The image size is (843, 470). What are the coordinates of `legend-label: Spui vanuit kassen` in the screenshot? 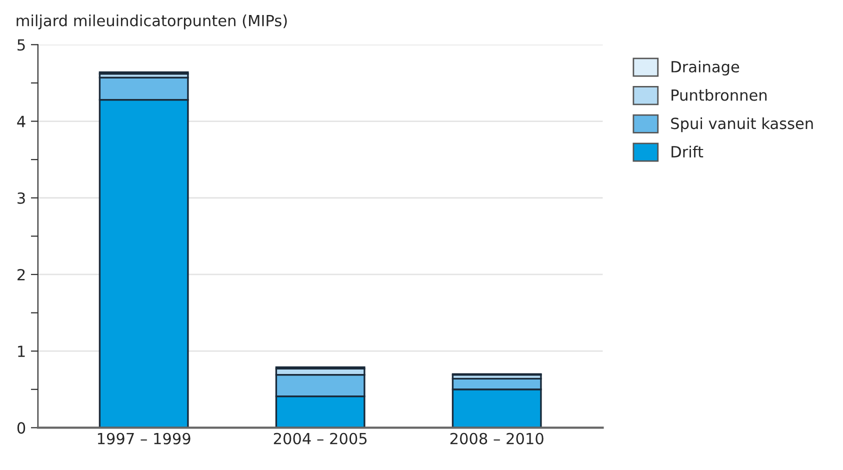 It's located at (742, 124).